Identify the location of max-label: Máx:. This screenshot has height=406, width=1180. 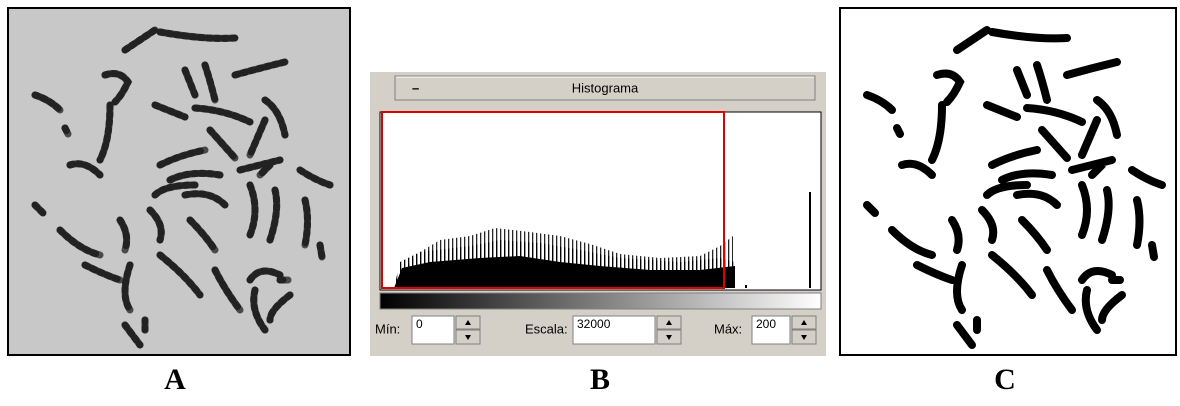
(728, 328).